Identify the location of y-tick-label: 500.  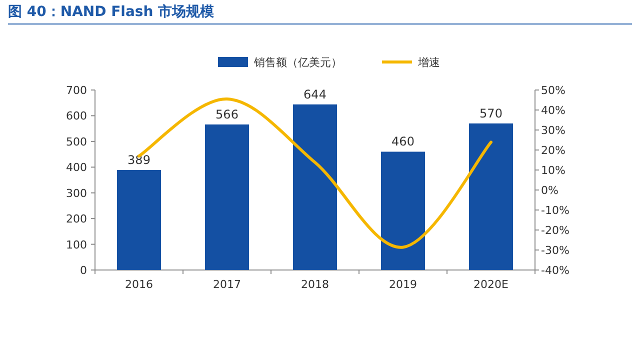
(76, 141).